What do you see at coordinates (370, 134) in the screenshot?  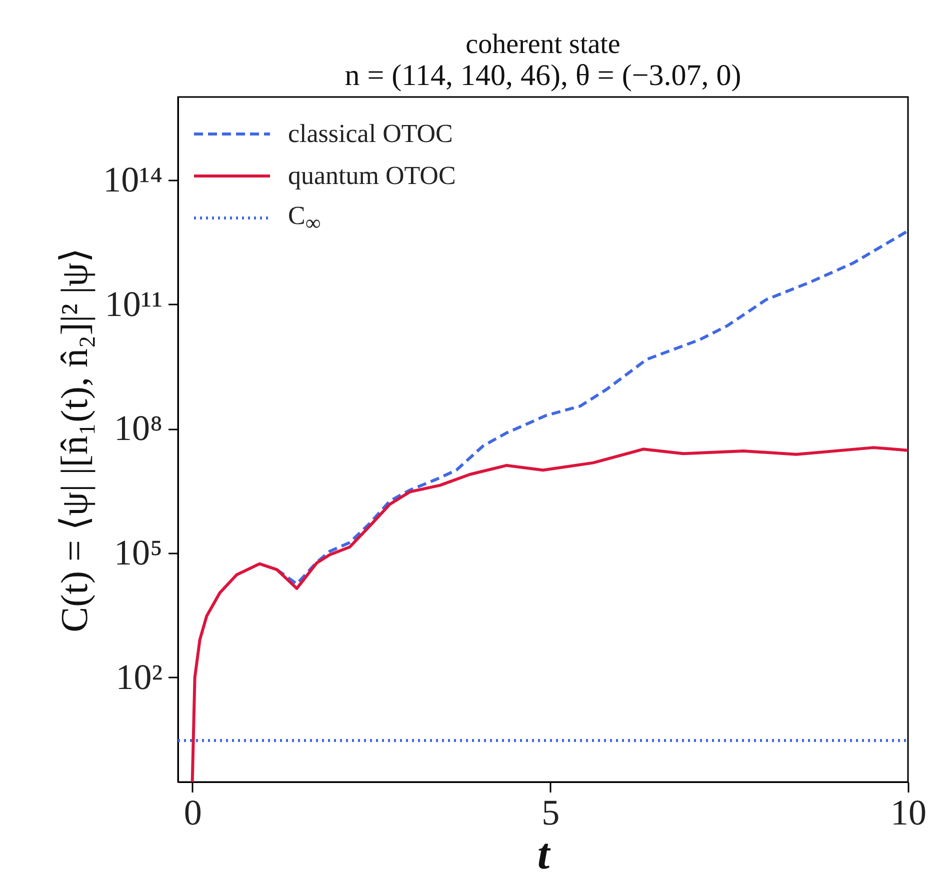 I see `legend-label: classical OTOC` at bounding box center [370, 134].